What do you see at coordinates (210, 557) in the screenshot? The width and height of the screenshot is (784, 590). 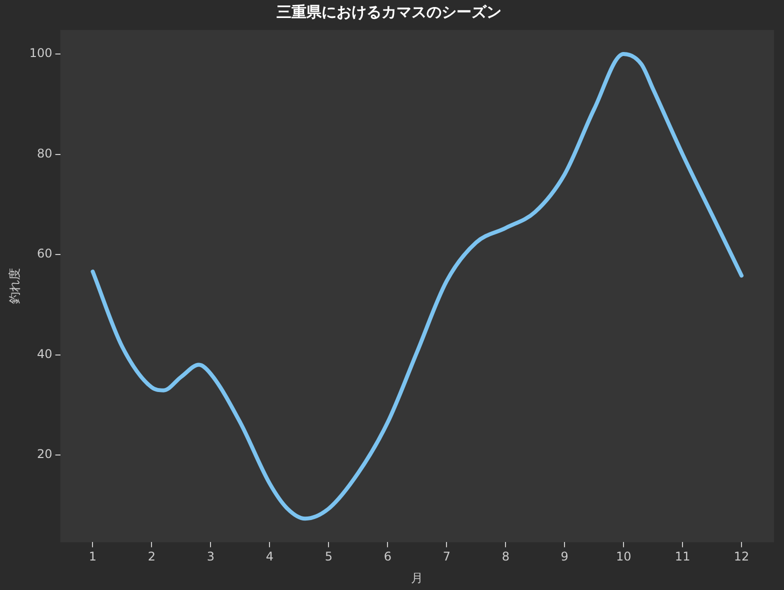 I see `x-tick-label: 3` at bounding box center [210, 557].